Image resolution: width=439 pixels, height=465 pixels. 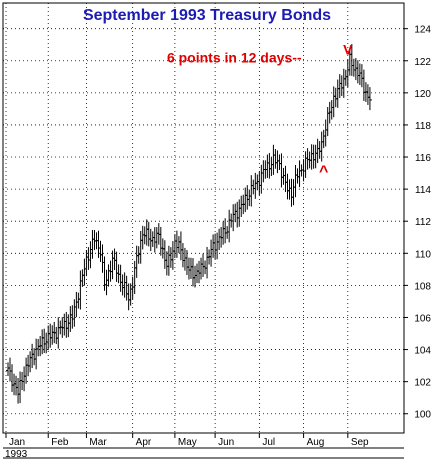 What do you see at coordinates (422, 415) in the screenshot?
I see `y-tick-label: 100` at bounding box center [422, 415].